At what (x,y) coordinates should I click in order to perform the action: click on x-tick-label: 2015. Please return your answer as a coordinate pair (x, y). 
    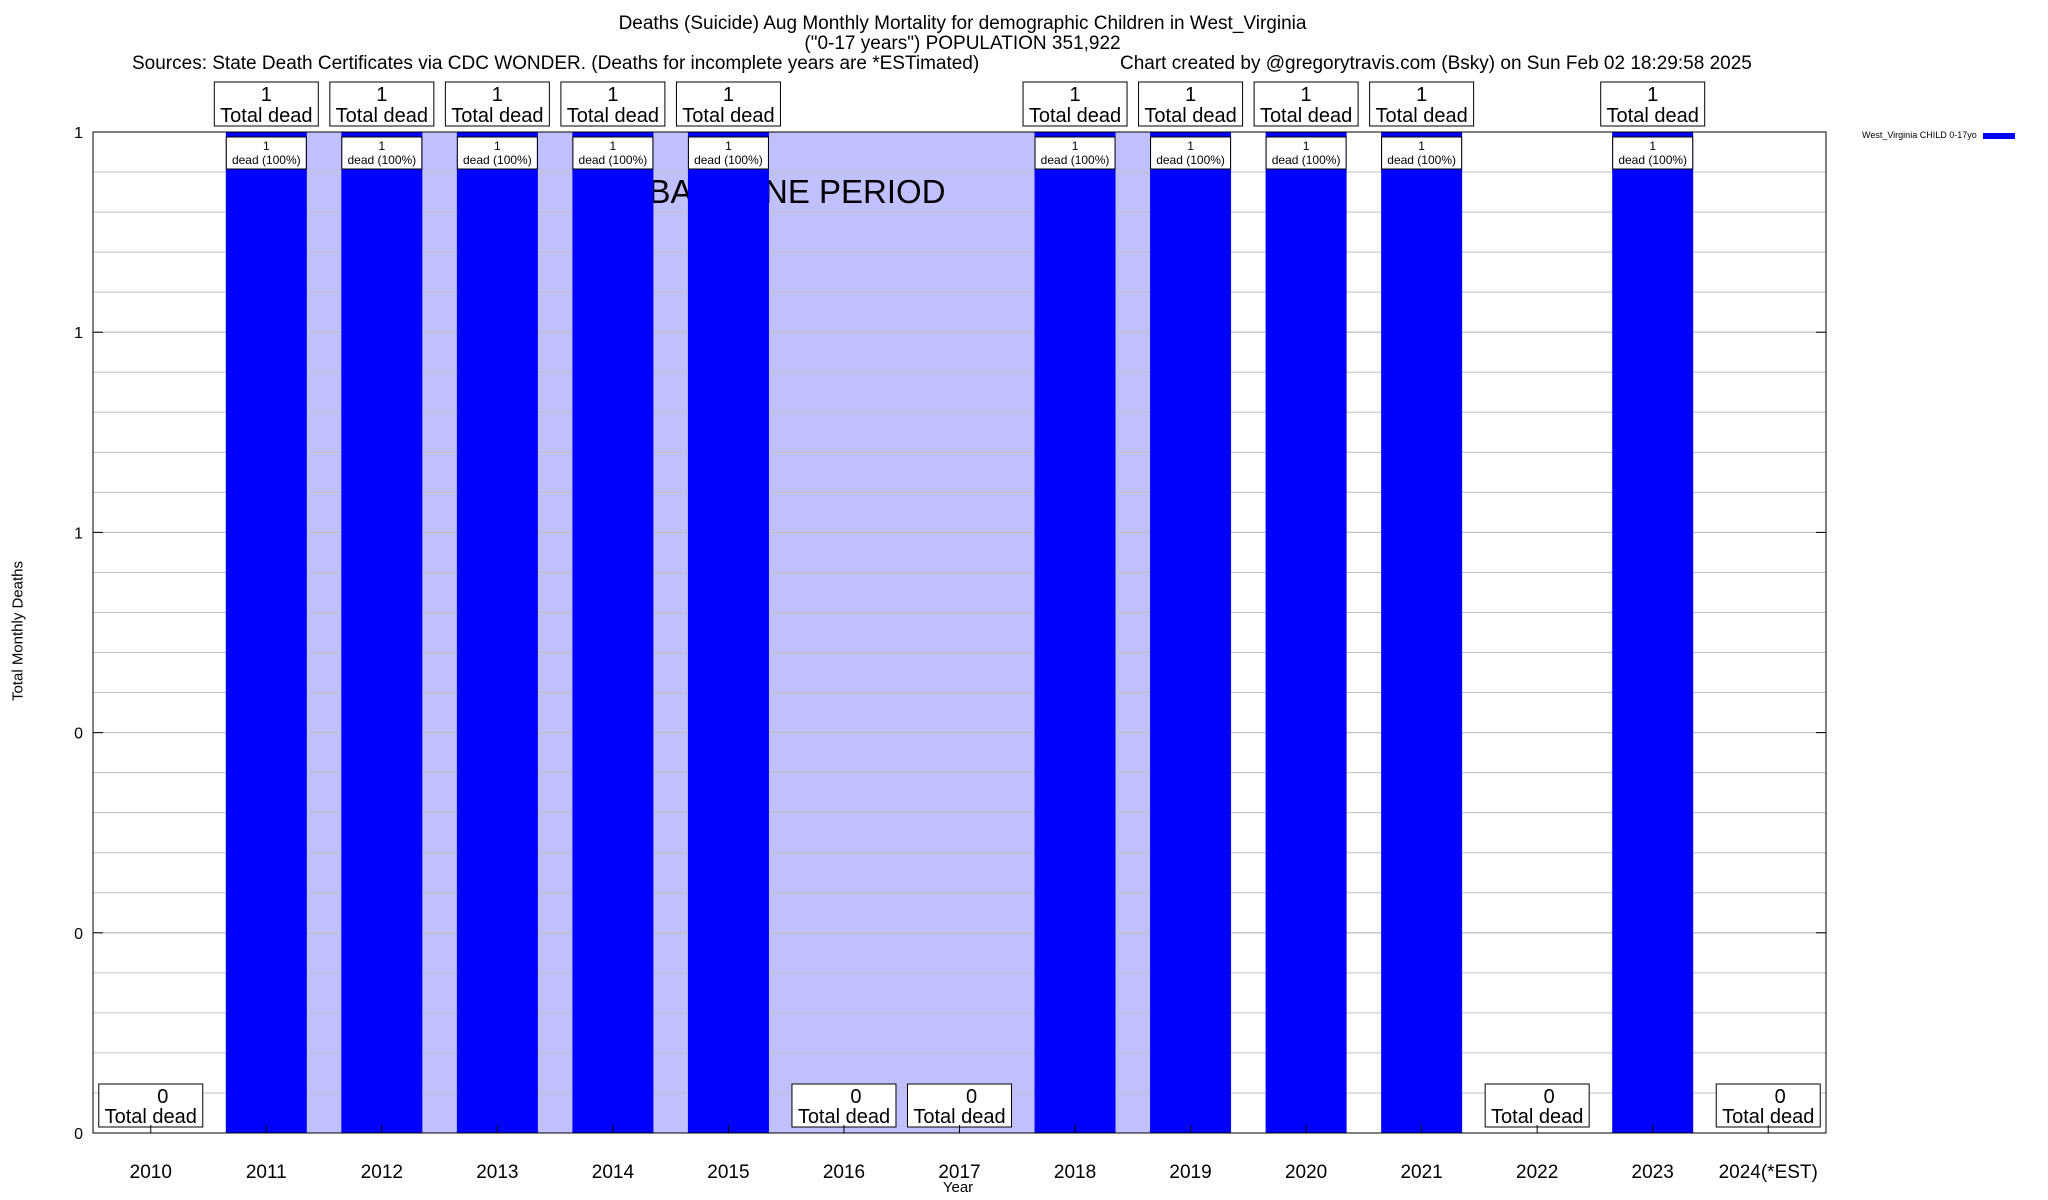
    Looking at the image, I should click on (728, 1172).